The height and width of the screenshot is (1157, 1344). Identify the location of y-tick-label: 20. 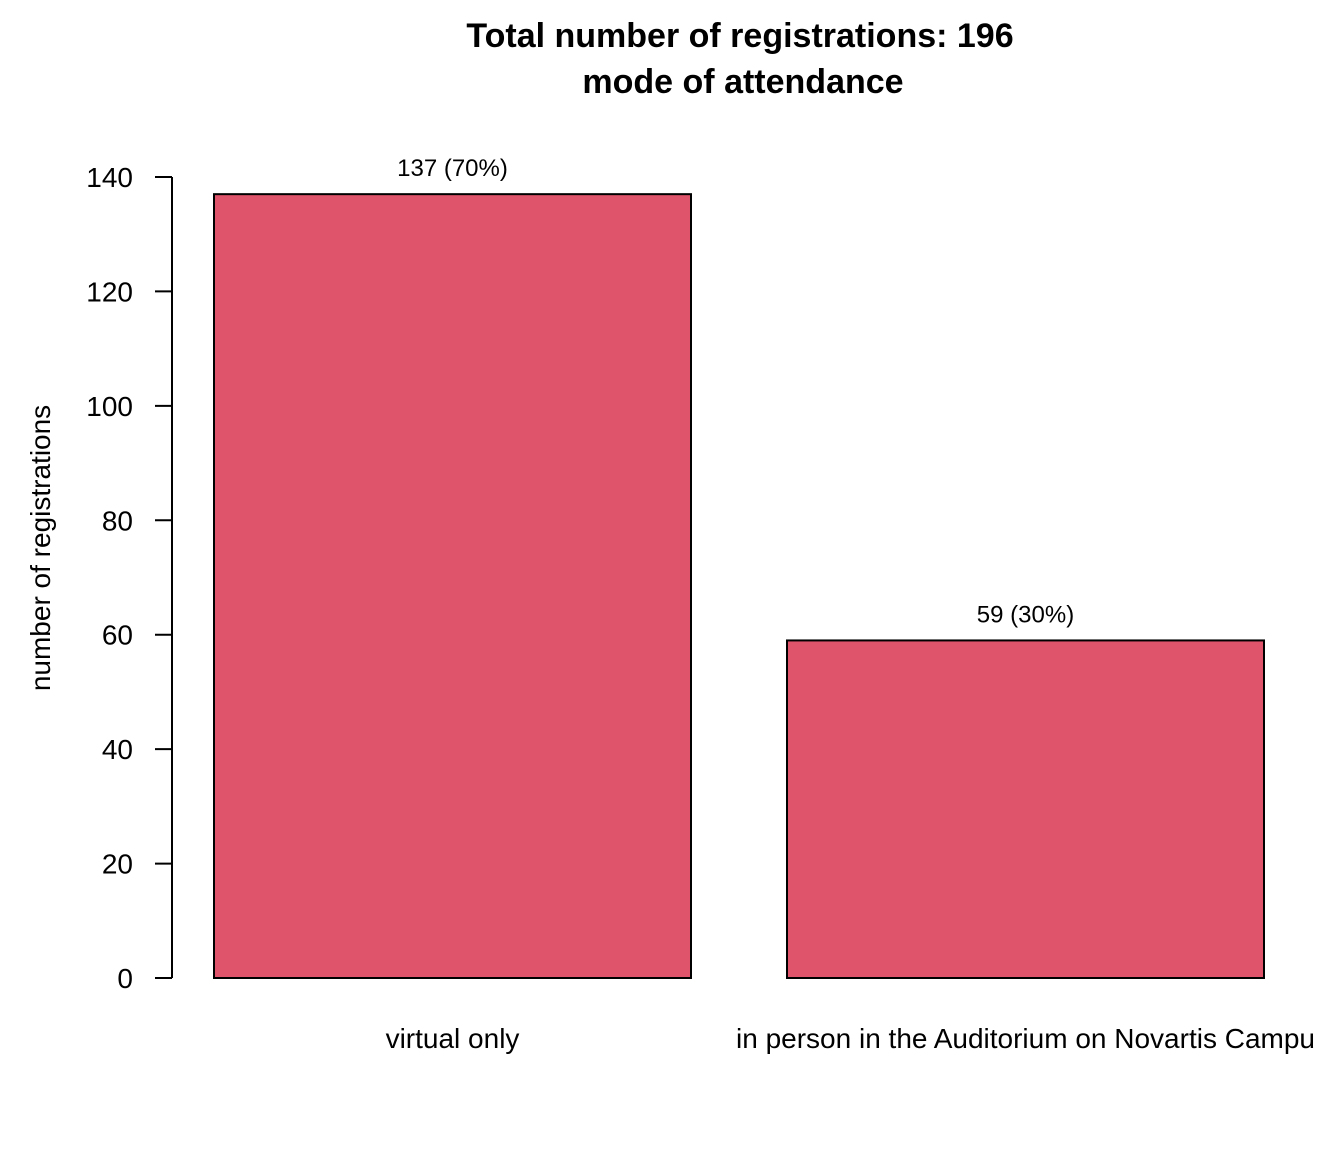
(117, 864).